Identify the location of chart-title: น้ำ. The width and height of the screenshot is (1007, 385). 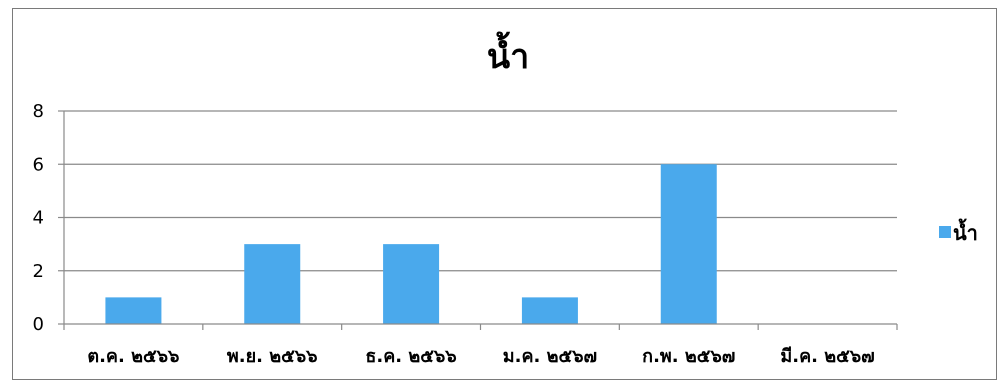
(508, 54).